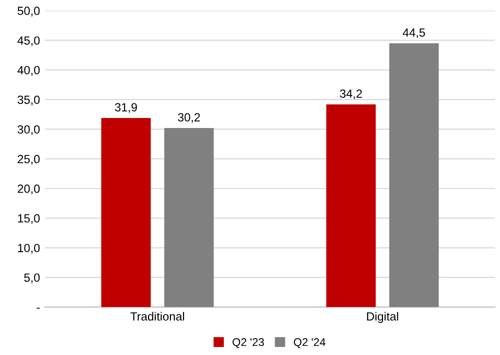 The height and width of the screenshot is (355, 500). I want to click on y-tick-label: 45,0, so click(28, 41).